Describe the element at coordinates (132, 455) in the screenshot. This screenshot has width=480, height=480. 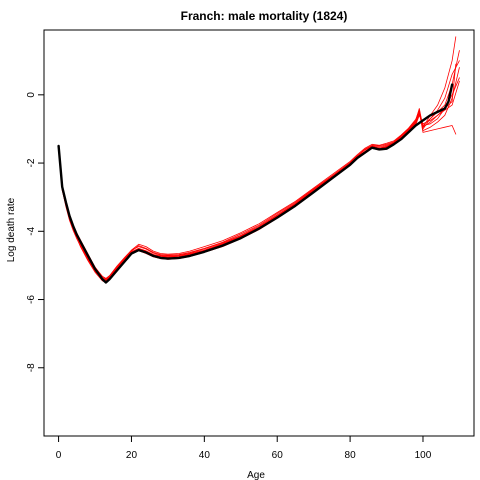
I see `x-tick-label: 20` at that location.